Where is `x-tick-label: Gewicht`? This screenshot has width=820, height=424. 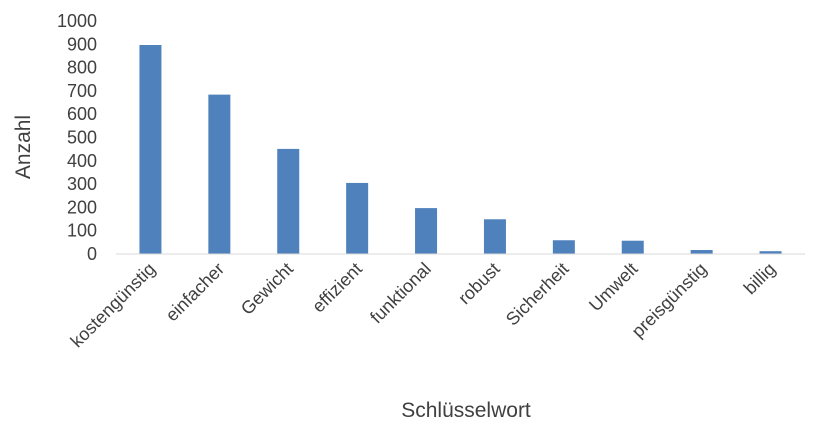 x-tick-label: Gewicht is located at coordinates (267, 289).